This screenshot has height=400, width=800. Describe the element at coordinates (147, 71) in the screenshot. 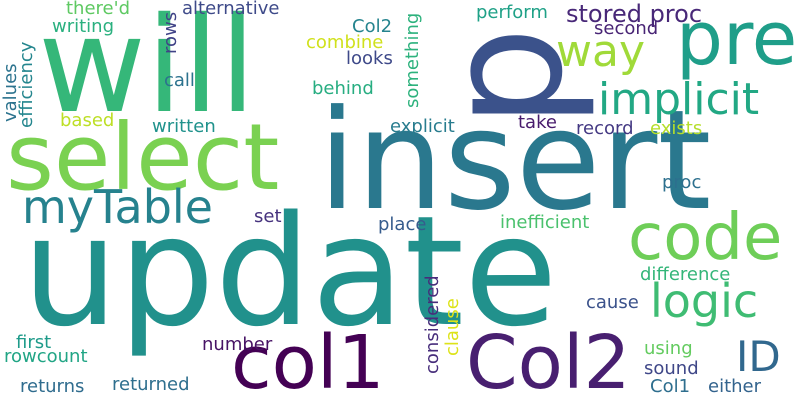

I see `word-will: will` at that location.